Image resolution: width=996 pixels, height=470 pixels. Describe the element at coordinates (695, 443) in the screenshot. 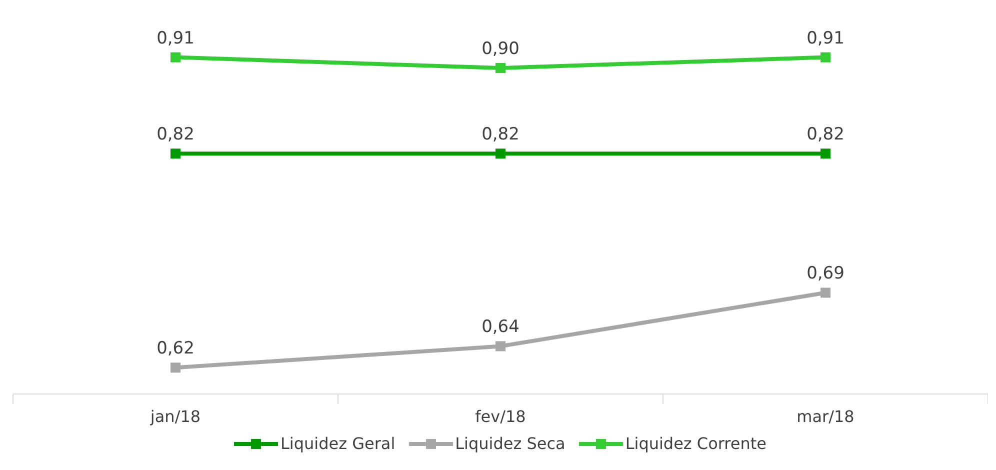

I see `legend-label: Liquidez Corrente` at that location.